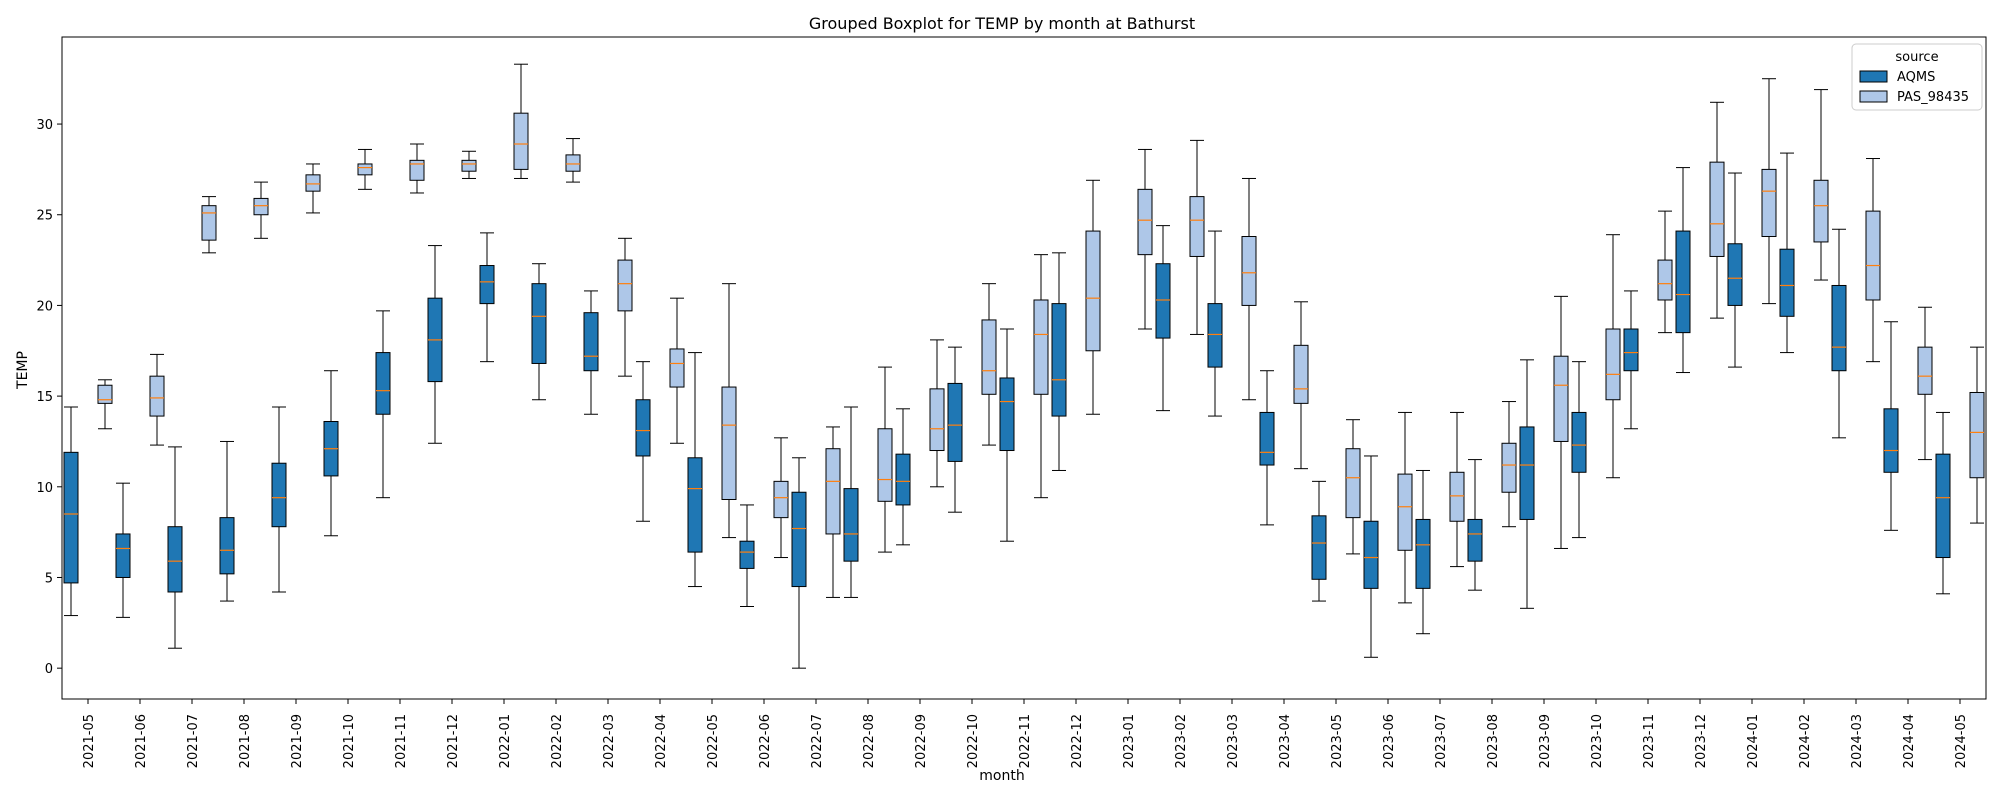 Image resolution: width=2000 pixels, height=800 pixels. Describe the element at coordinates (141, 741) in the screenshot. I see `x-tick-label: 2021-06` at that location.